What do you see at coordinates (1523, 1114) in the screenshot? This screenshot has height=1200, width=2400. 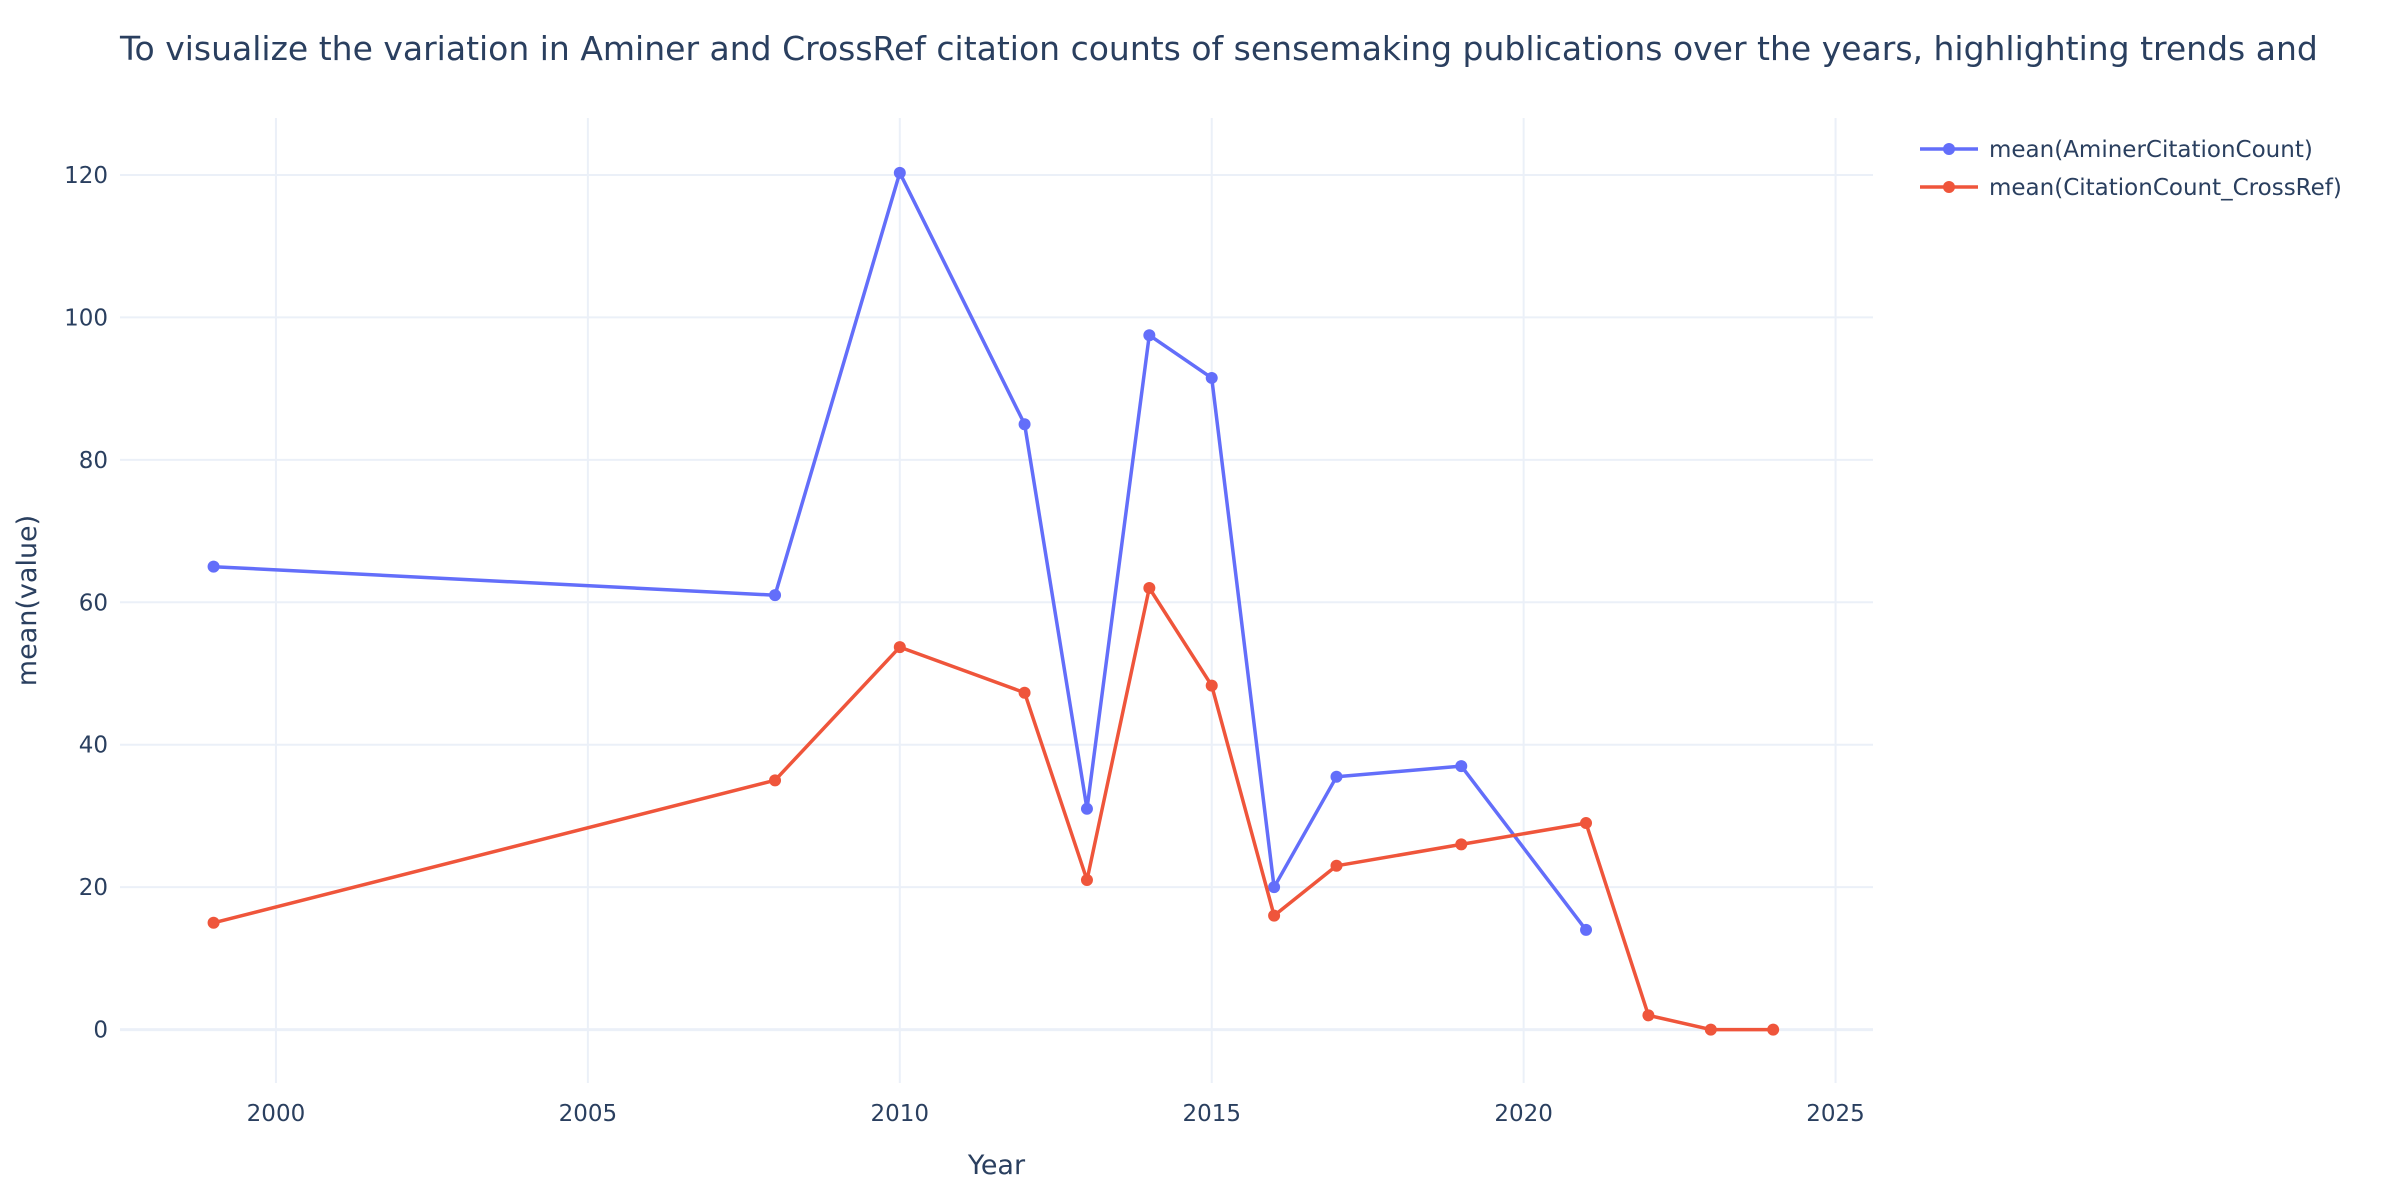 I see `x-tick-label: 2020` at bounding box center [1523, 1114].